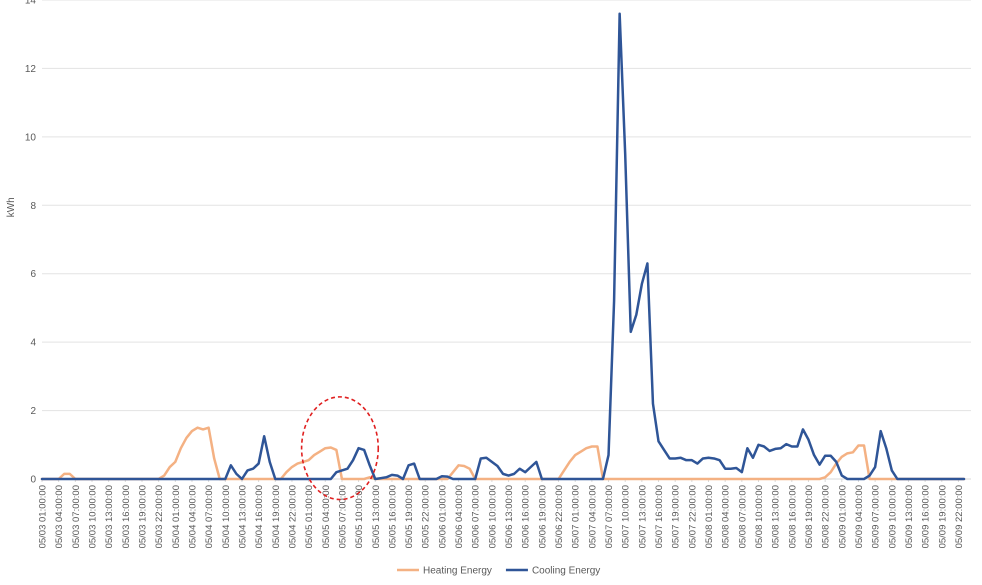 The image size is (982, 585). I want to click on annotations, so click(340, 448).